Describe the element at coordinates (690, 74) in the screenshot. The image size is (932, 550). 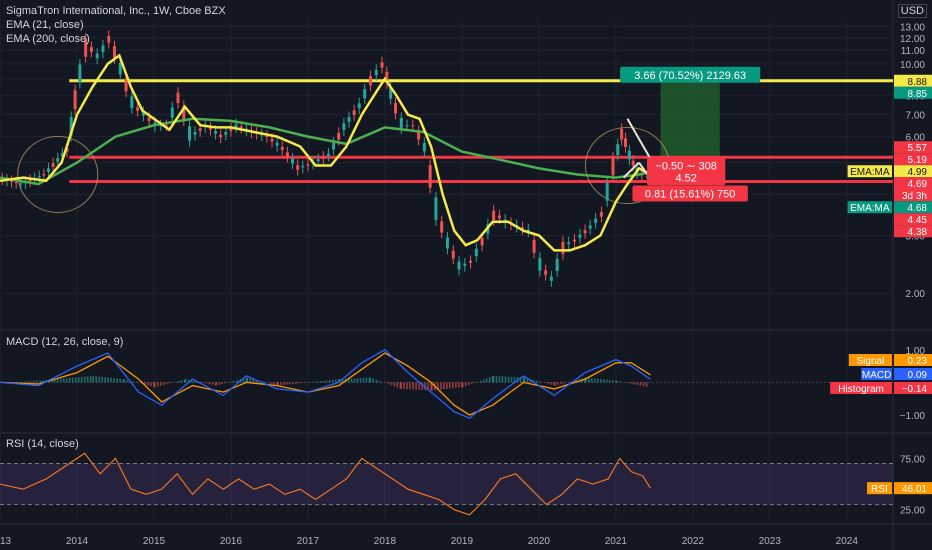
I see `profit-label: 3.66 (70.52%) 2129.63` at that location.